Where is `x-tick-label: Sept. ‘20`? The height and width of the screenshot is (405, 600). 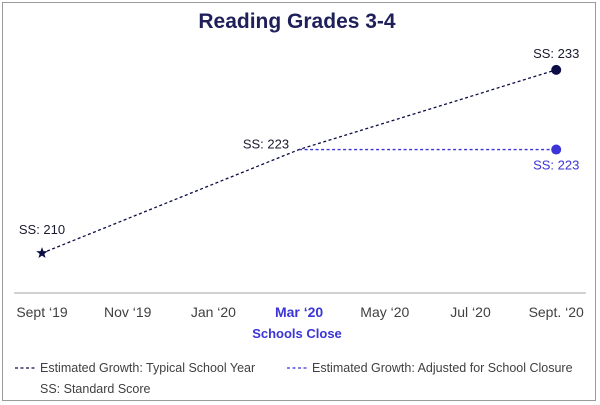 x-tick-label: Sept. ‘20 is located at coordinates (556, 312).